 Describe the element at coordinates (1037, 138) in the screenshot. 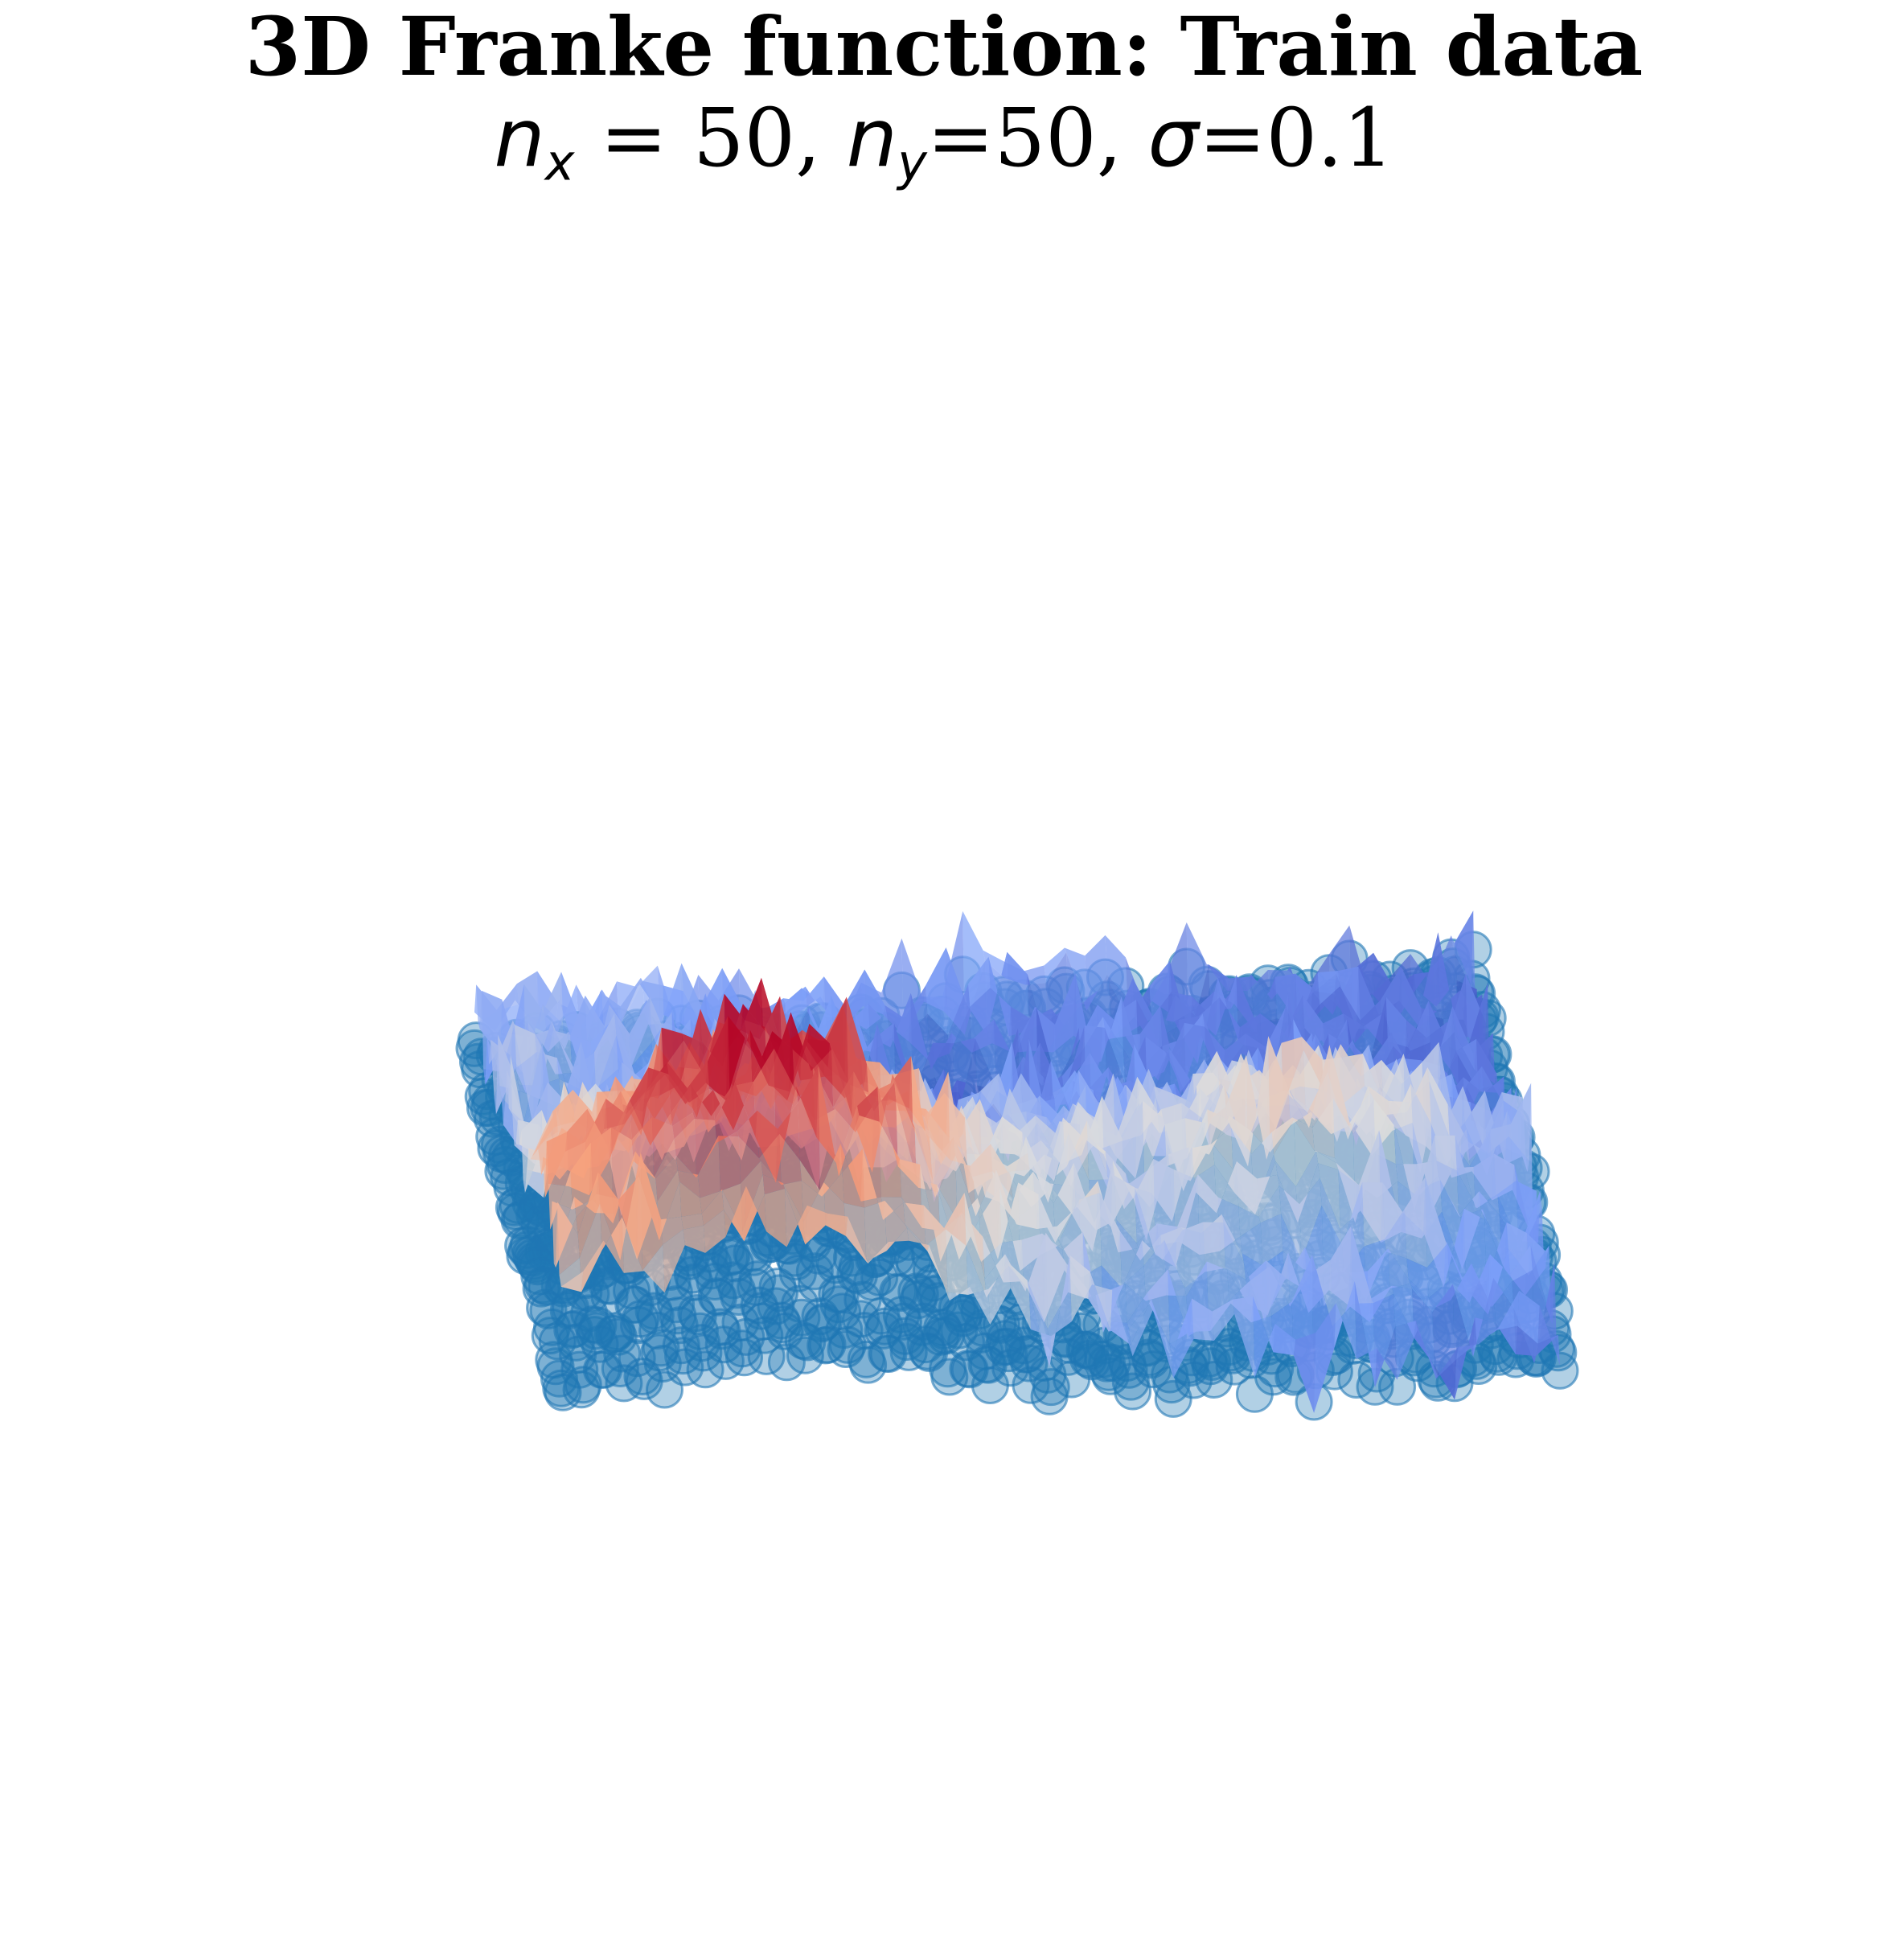

I see `ny-value: =50,` at that location.